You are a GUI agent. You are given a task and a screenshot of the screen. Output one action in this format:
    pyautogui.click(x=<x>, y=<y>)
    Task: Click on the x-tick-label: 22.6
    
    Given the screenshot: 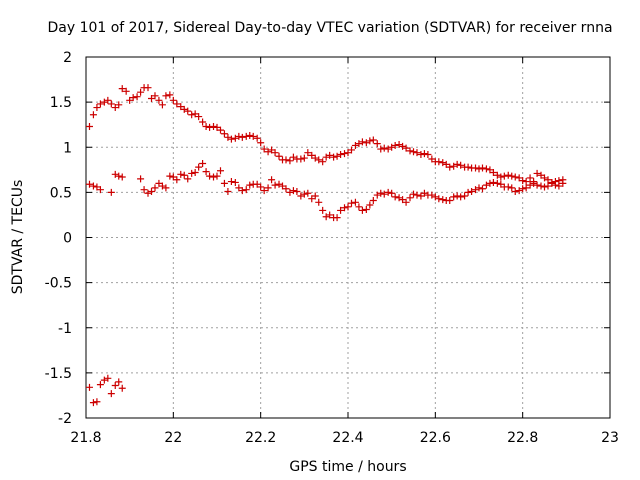 What is the action you would take?
    pyautogui.click(x=435, y=438)
    